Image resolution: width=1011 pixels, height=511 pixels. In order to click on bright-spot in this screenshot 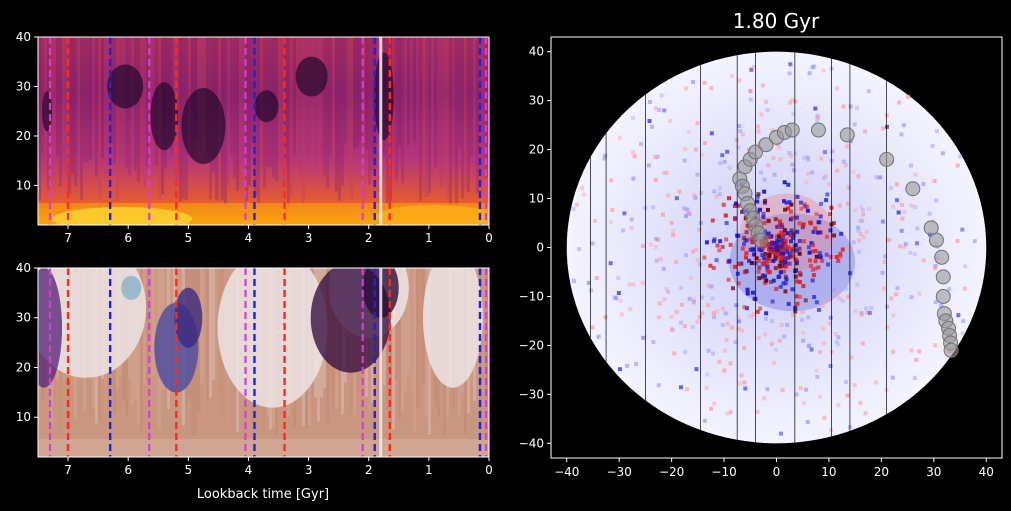, I will do `click(122, 216)`.